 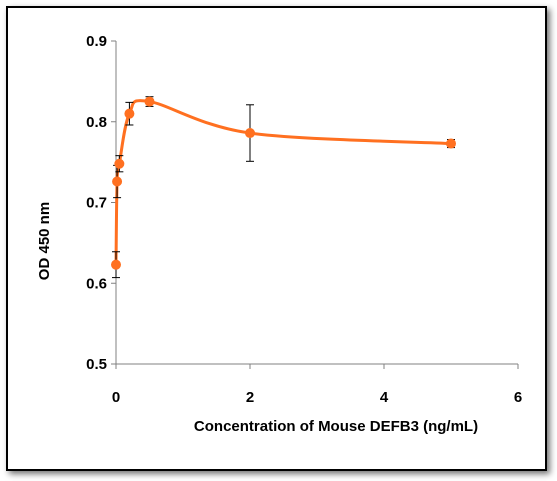 I want to click on x-axis-title: Concentration of Mouse DEFB3 (ng/mL), so click(x=336, y=426).